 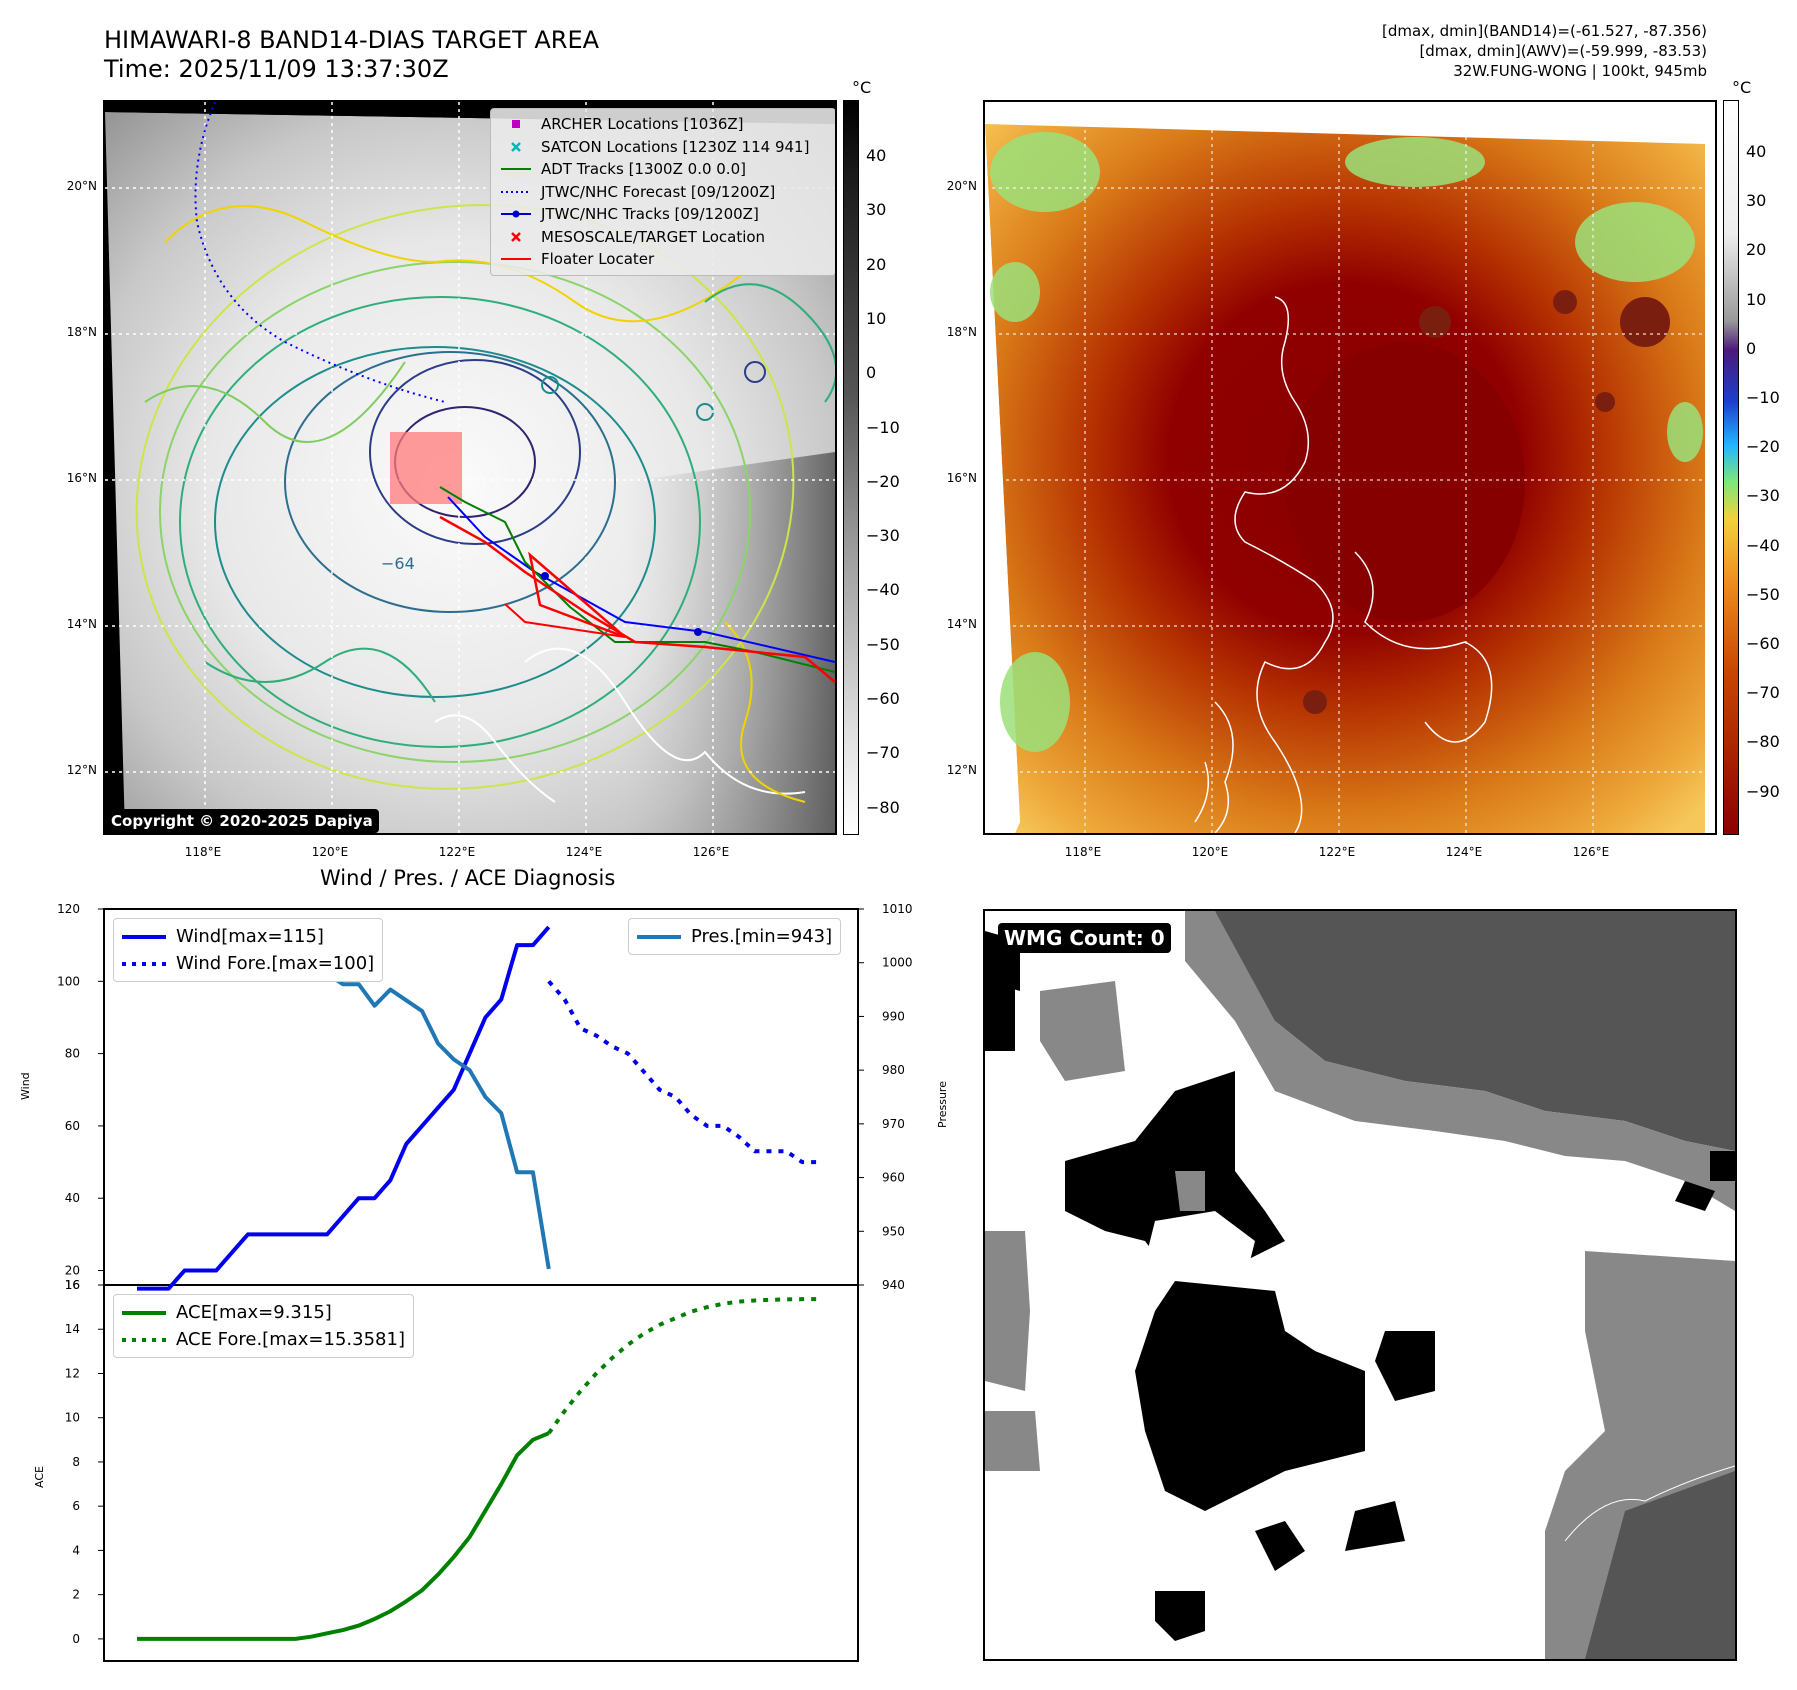 I want to click on y-tick-label: 16, so click(x=72, y=1285).